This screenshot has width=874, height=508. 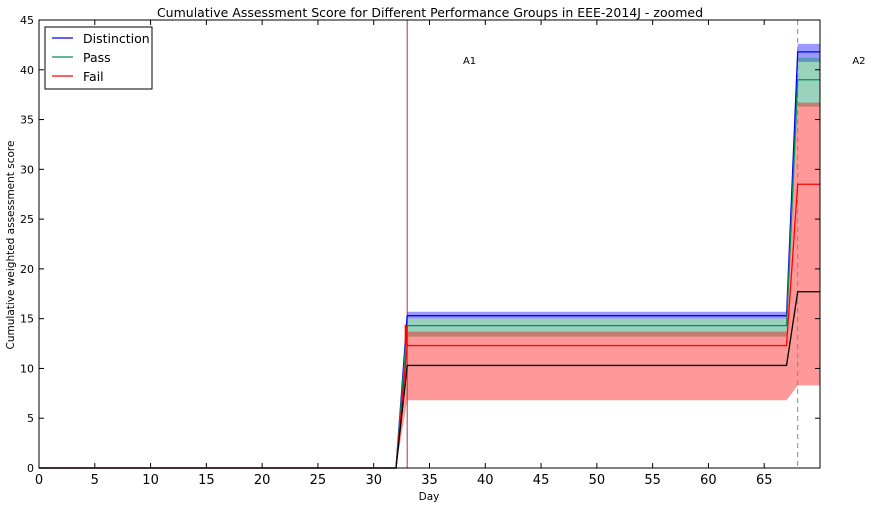 I want to click on x-tick-label: 65, so click(x=764, y=480).